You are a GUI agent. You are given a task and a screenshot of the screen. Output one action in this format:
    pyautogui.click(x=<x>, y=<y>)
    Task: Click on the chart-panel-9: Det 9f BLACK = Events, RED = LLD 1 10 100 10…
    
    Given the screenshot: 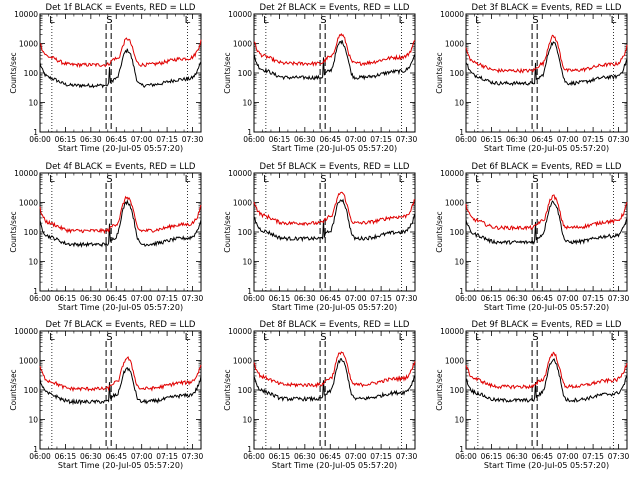 What is the action you would take?
    pyautogui.click(x=532, y=395)
    